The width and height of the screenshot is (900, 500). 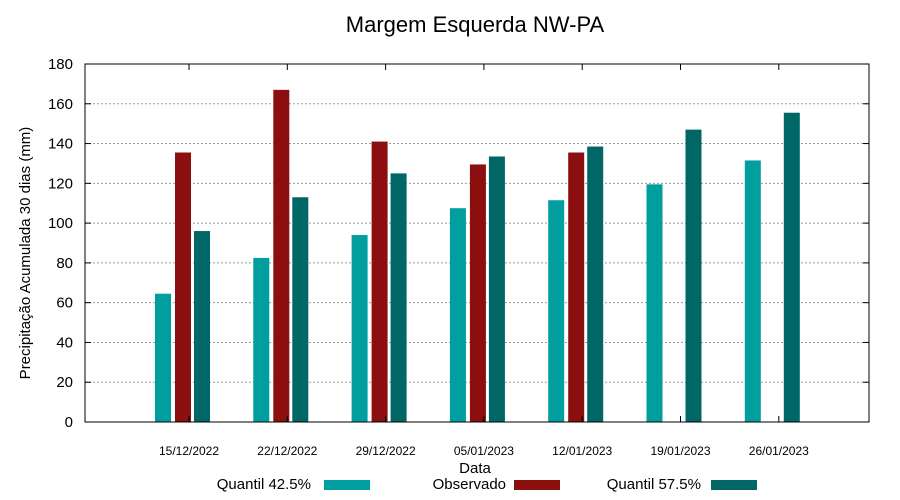 What do you see at coordinates (25, 253) in the screenshot?
I see `y-axis-label: Precipitação Acumulada 30 dias (mm)` at bounding box center [25, 253].